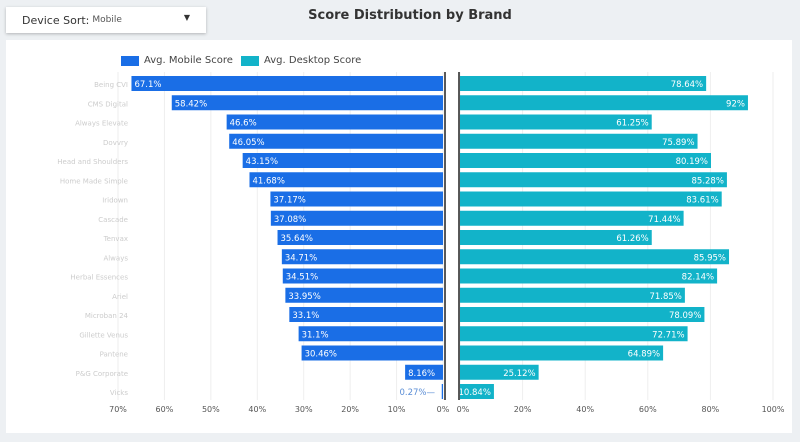 Image resolution: width=800 pixels, height=442 pixels. What do you see at coordinates (773, 409) in the screenshot?
I see `x-tick-label: 100%` at bounding box center [773, 409].